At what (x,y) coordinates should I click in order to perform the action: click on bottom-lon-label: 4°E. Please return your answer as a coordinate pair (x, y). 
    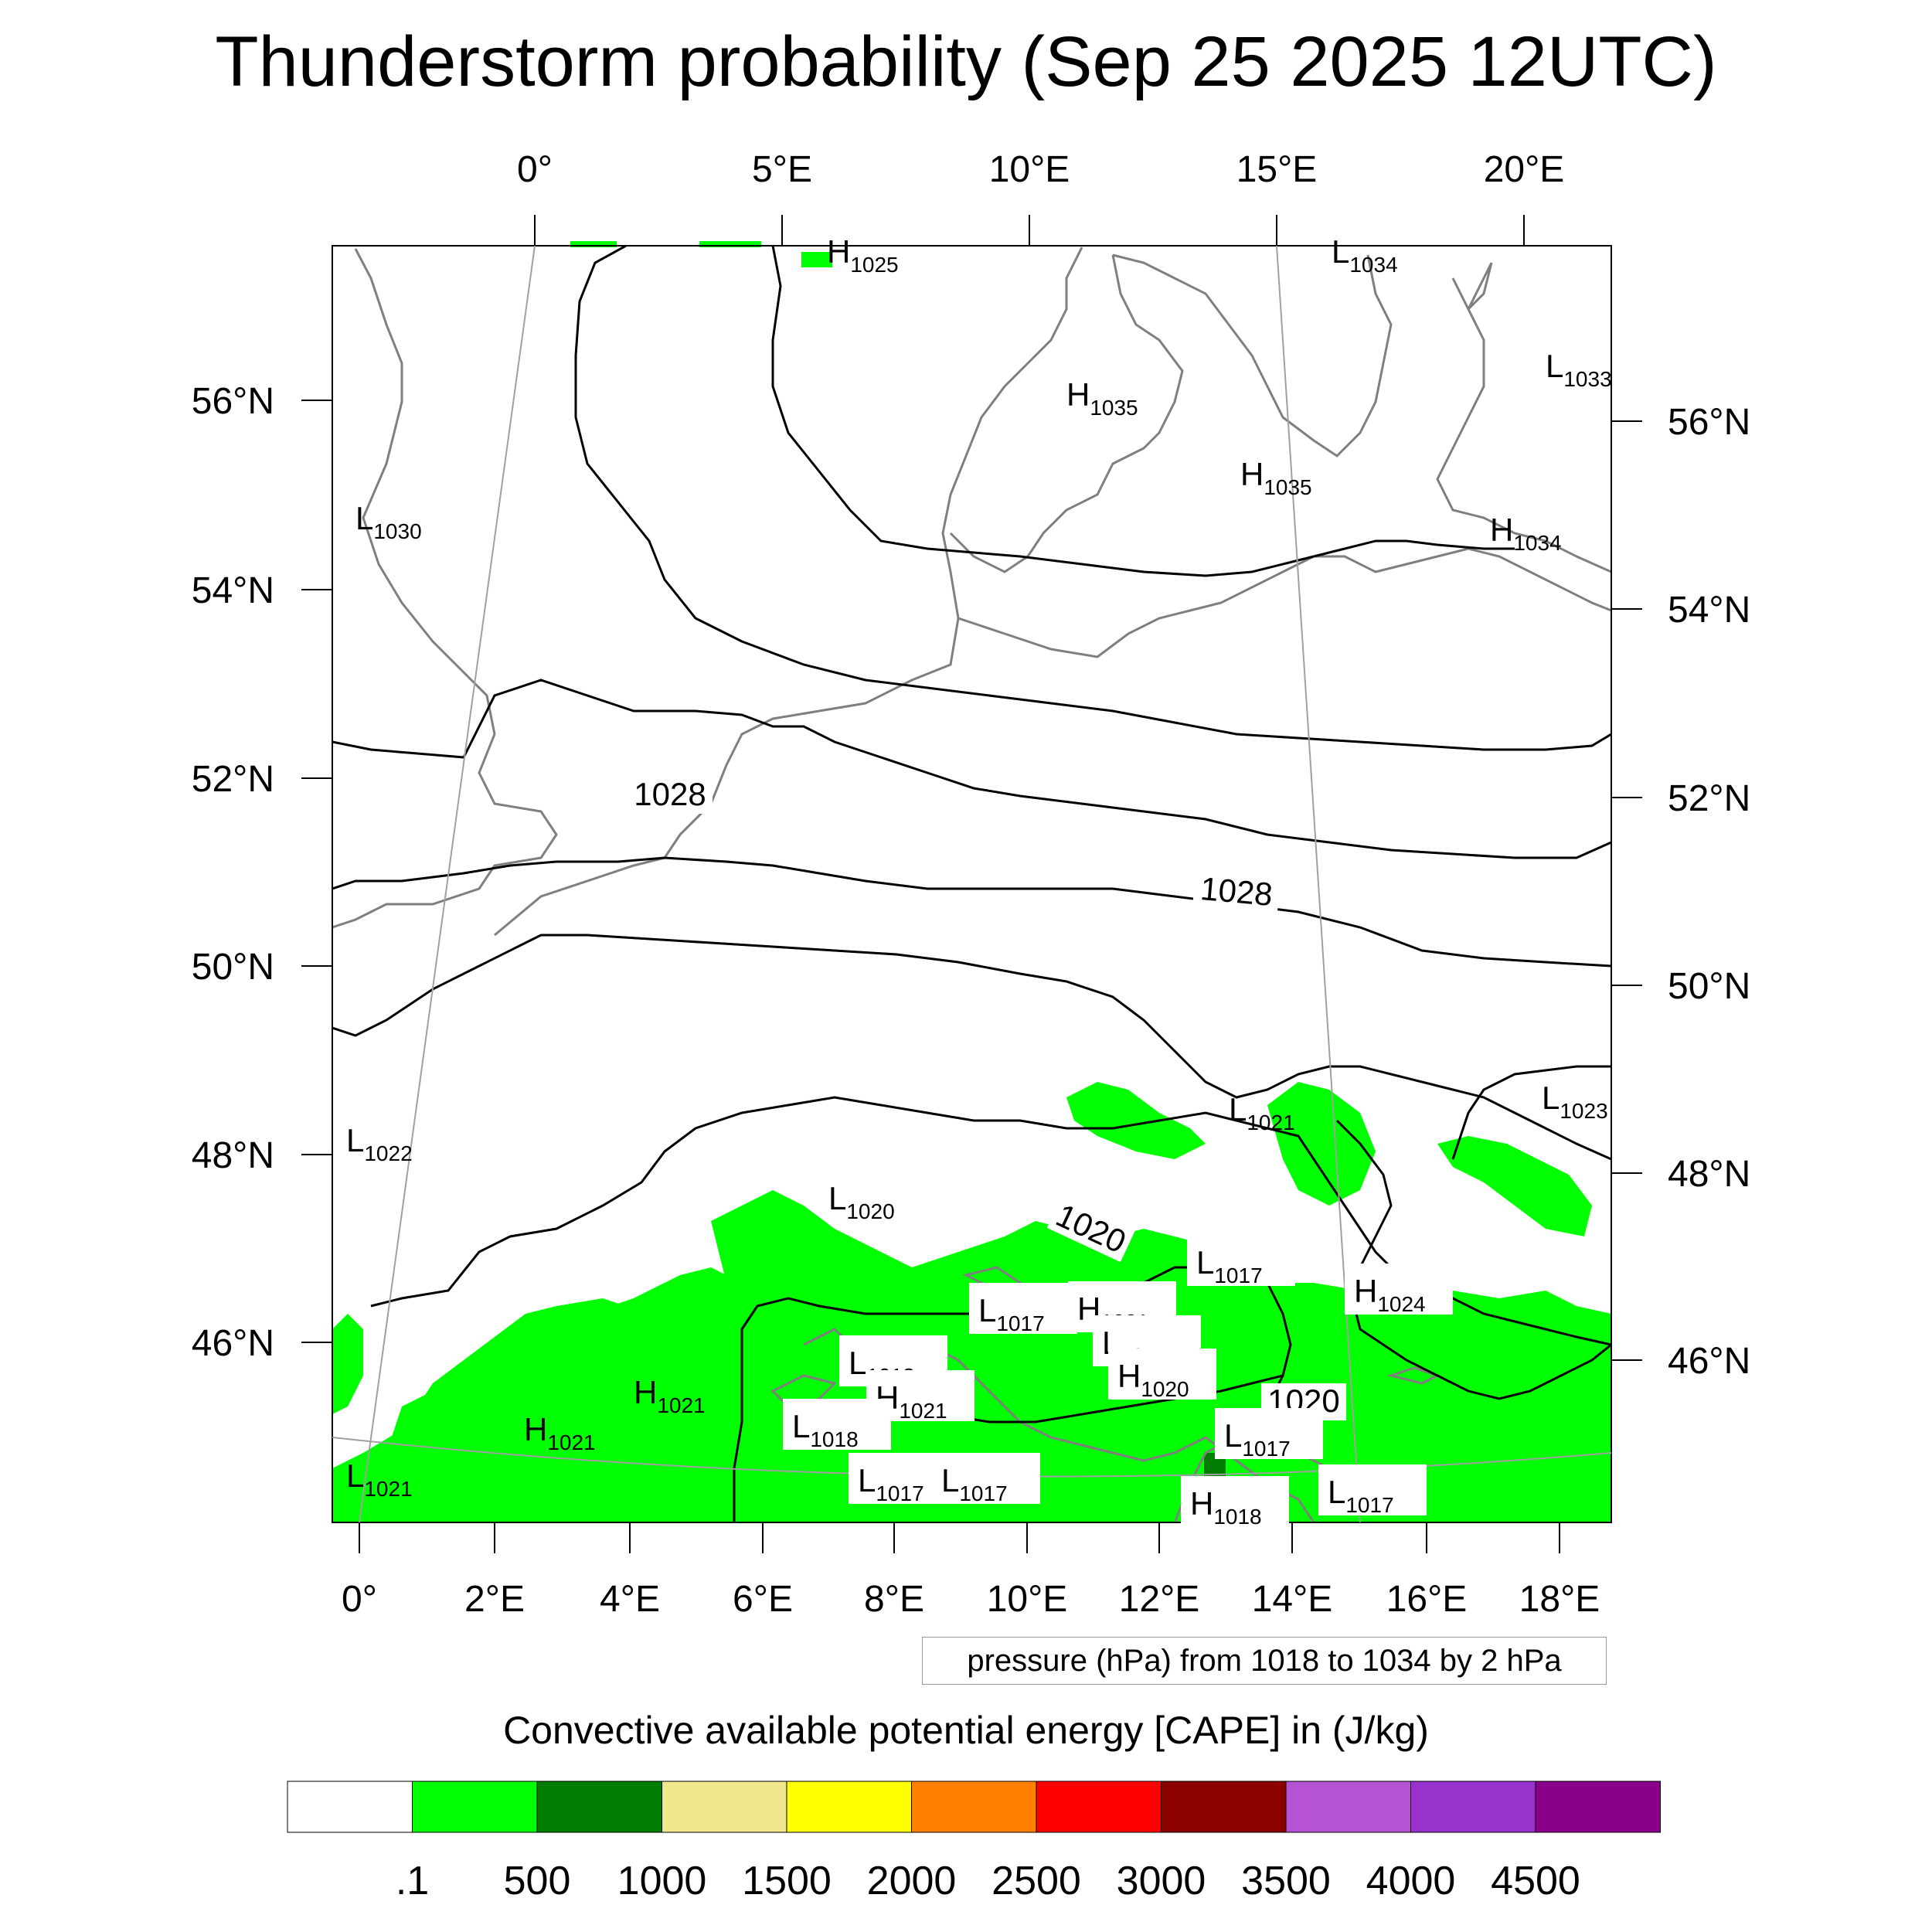
    Looking at the image, I should click on (630, 1600).